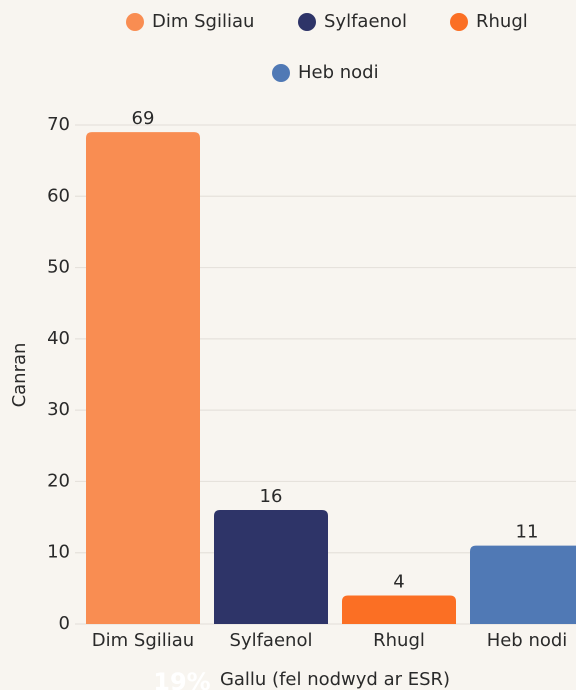  I want to click on y-tick-label: 10, so click(58, 552).